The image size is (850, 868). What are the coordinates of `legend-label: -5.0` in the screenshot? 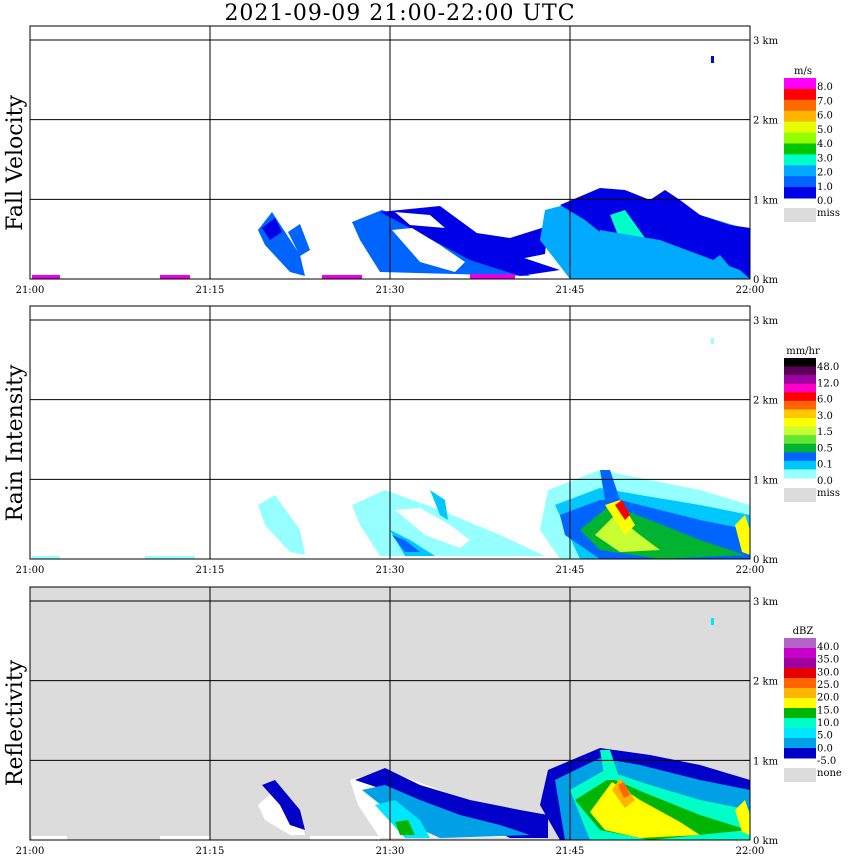 It's located at (826, 761).